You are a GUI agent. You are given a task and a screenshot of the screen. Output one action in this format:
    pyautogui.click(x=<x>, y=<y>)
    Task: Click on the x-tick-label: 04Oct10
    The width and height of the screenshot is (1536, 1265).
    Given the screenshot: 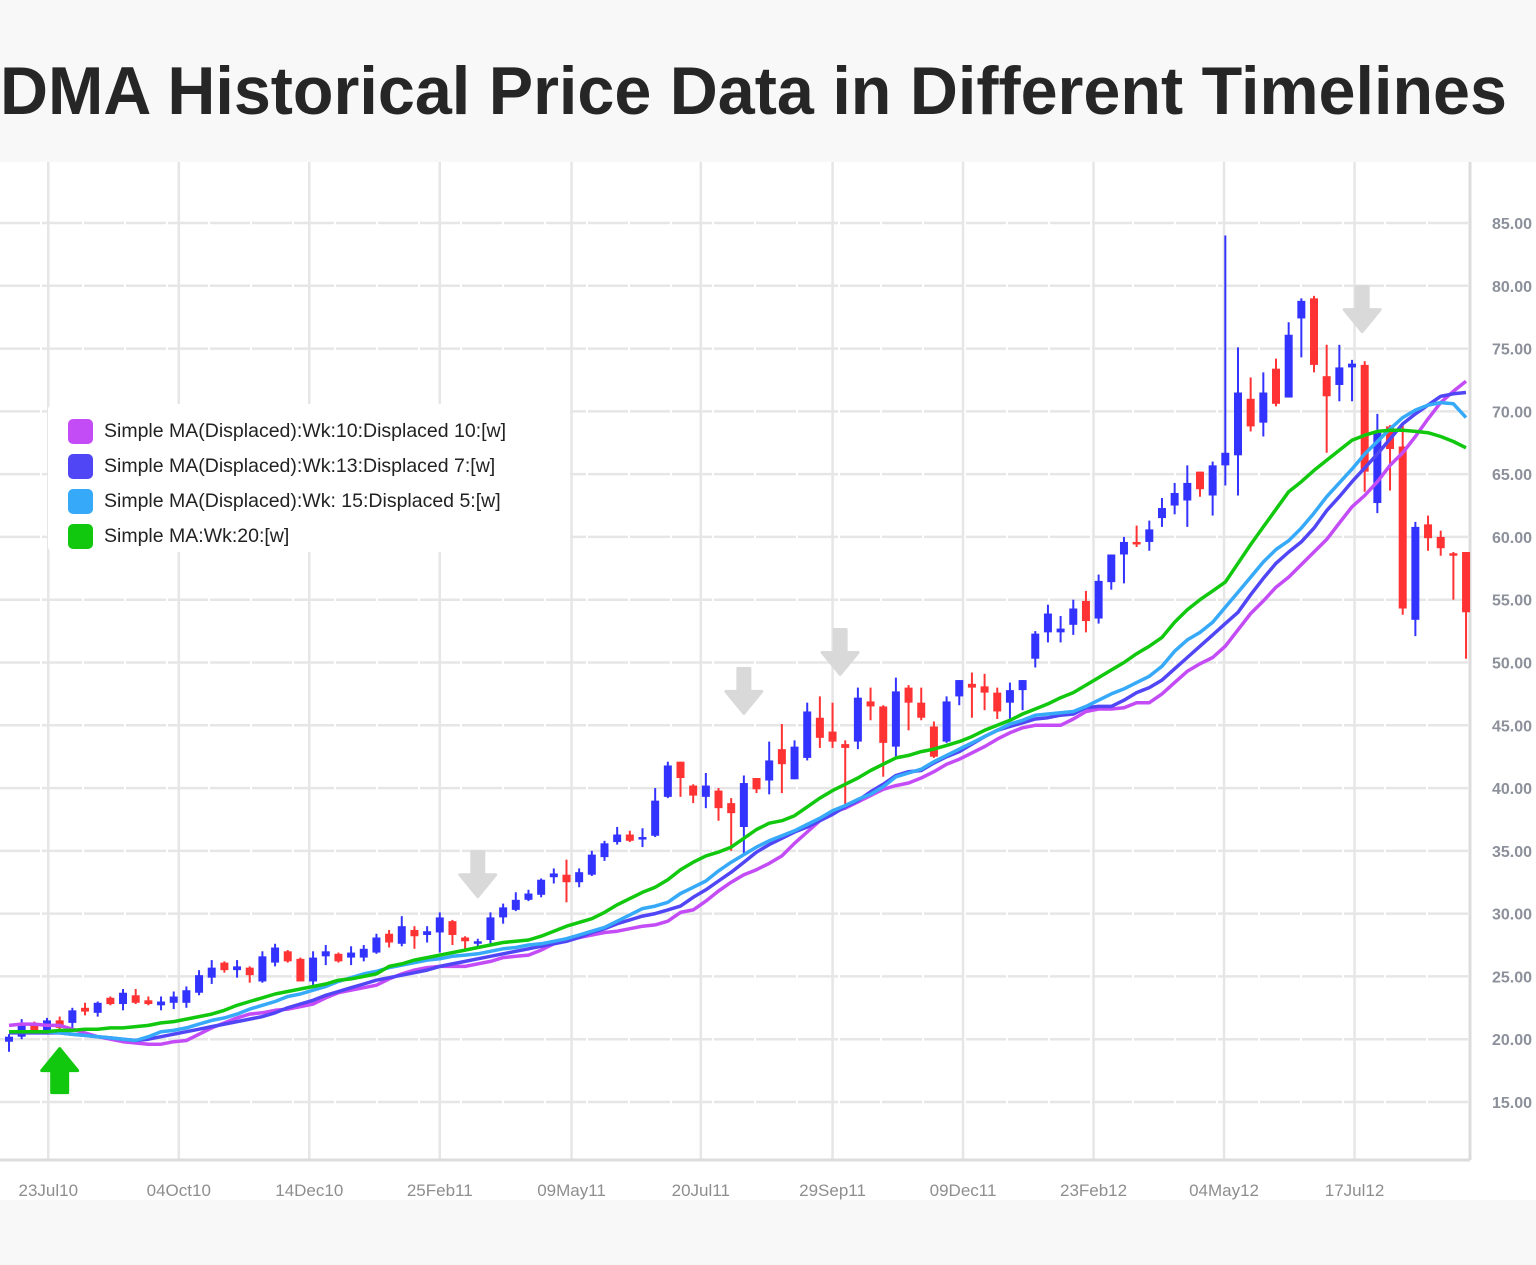 What is the action you would take?
    pyautogui.click(x=179, y=1190)
    